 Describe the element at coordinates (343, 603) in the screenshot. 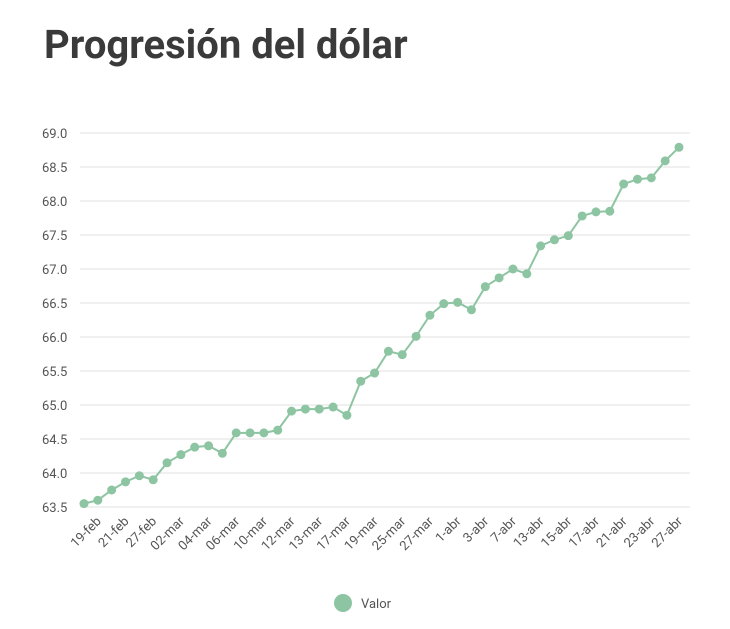

I see `legend-marker` at that location.